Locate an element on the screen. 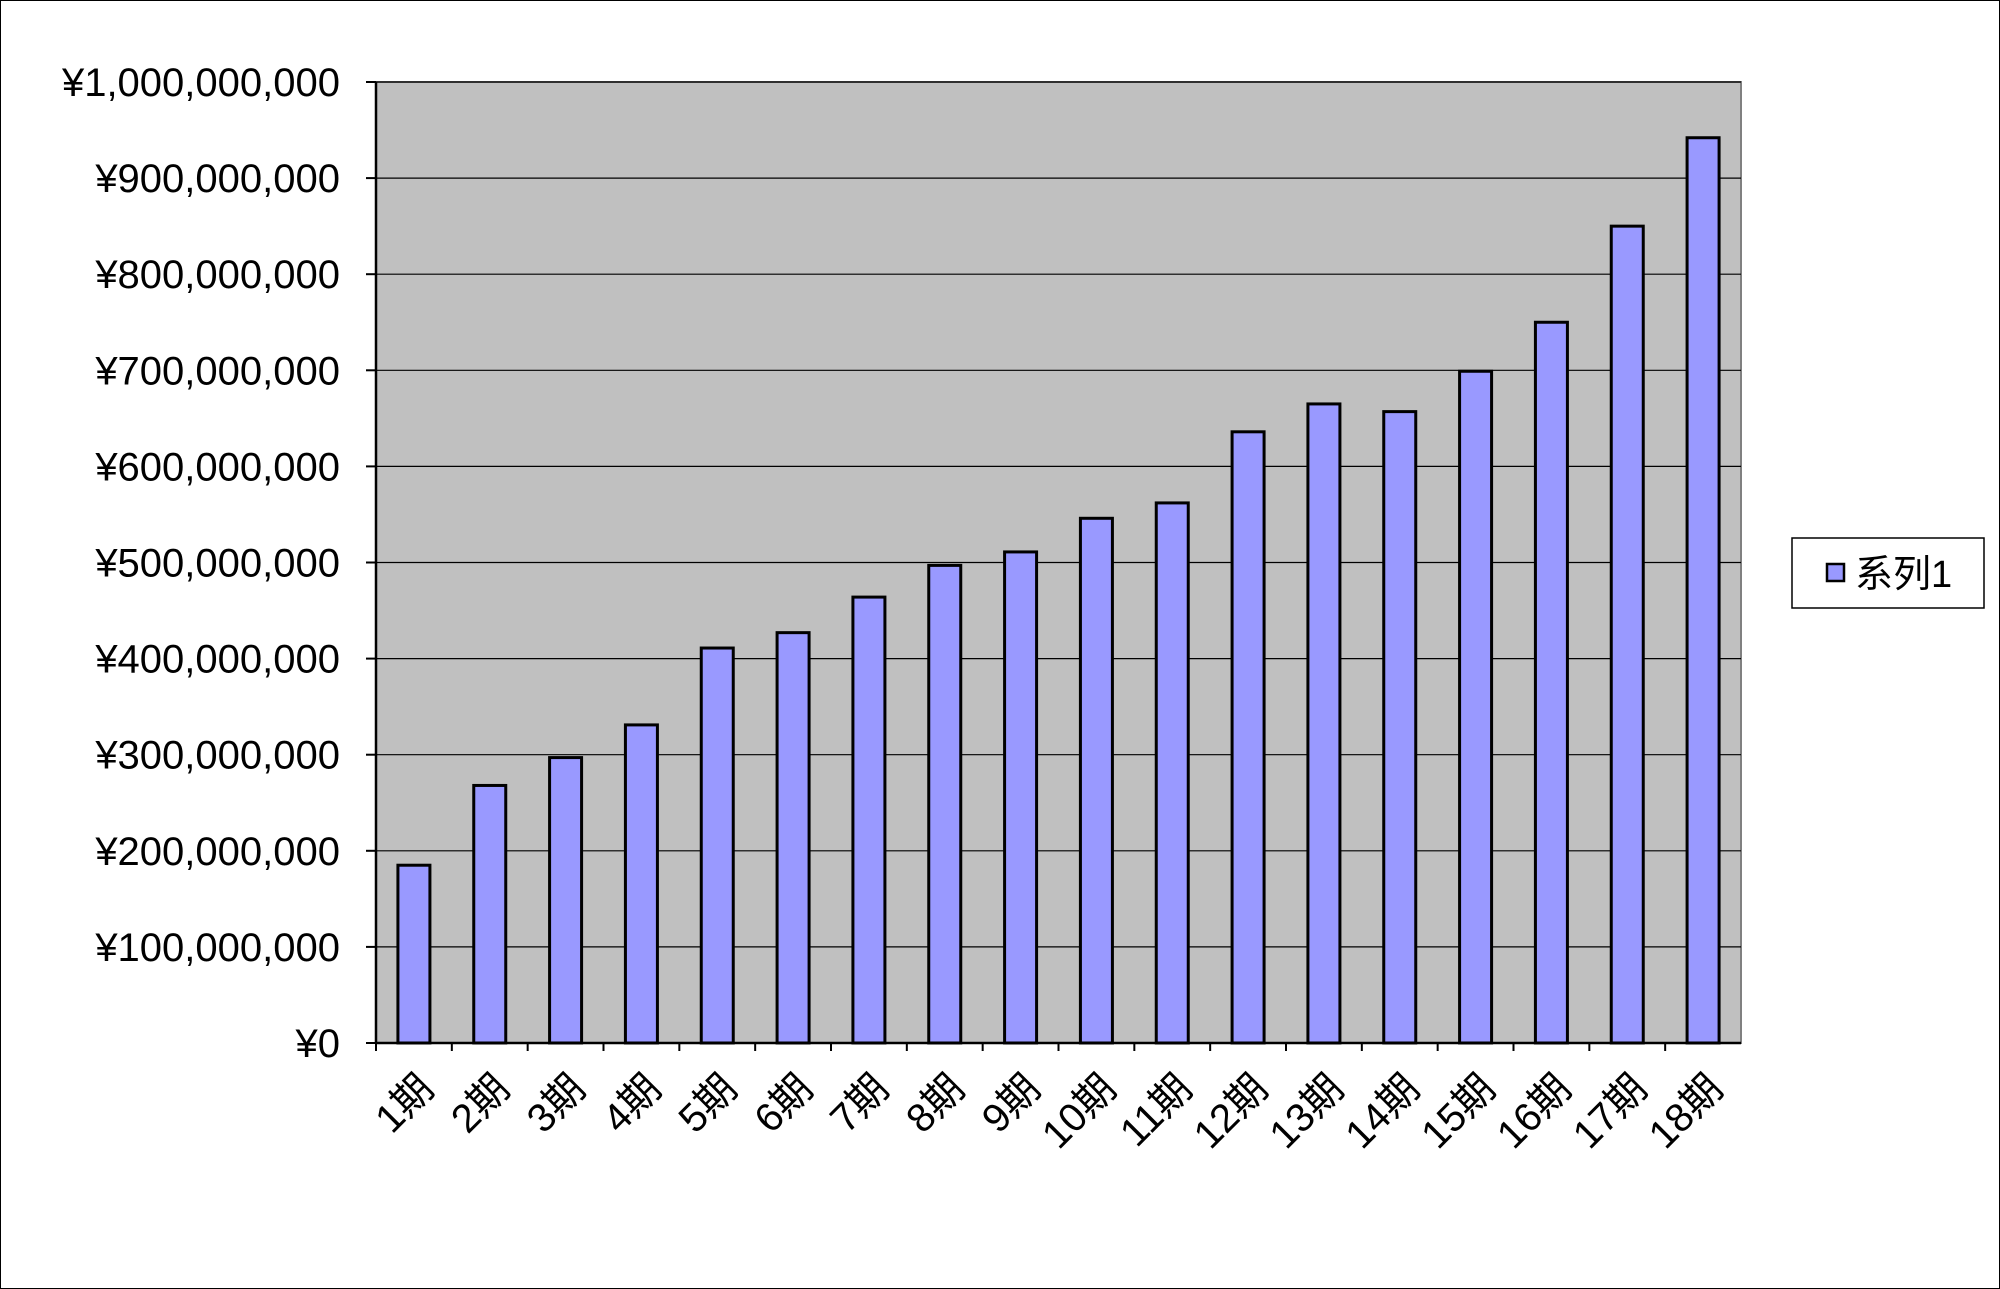 Image resolution: width=2000 pixels, height=1289 pixels. x-tick-label: 2期 is located at coordinates (480, 1103).